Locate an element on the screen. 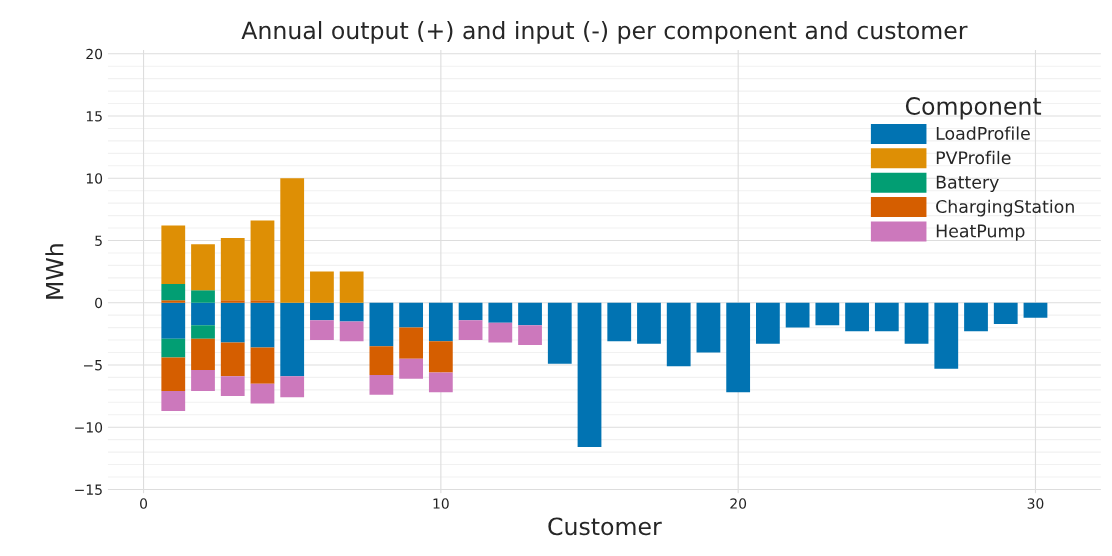 The height and width of the screenshot is (556, 1112). x-axis-title: Customer is located at coordinates (605, 526).